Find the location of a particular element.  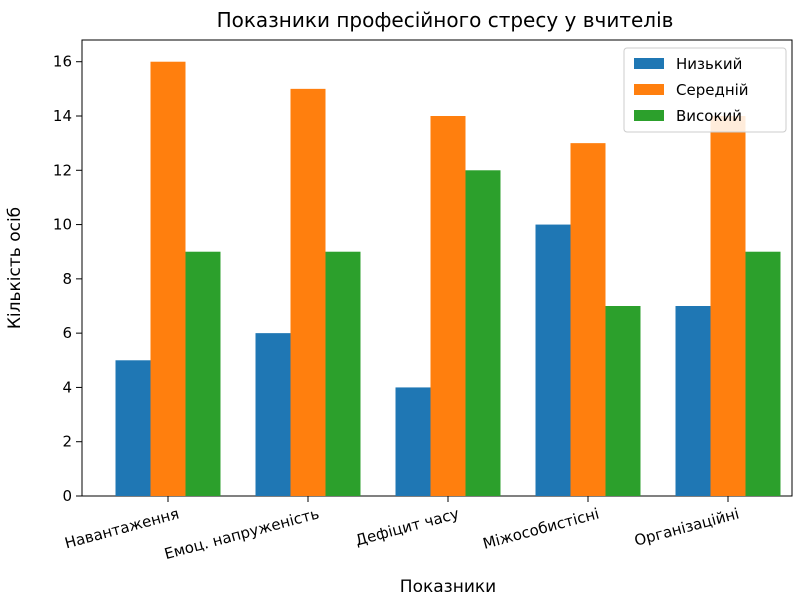

bar-Низький-Організаційні is located at coordinates (693, 401).